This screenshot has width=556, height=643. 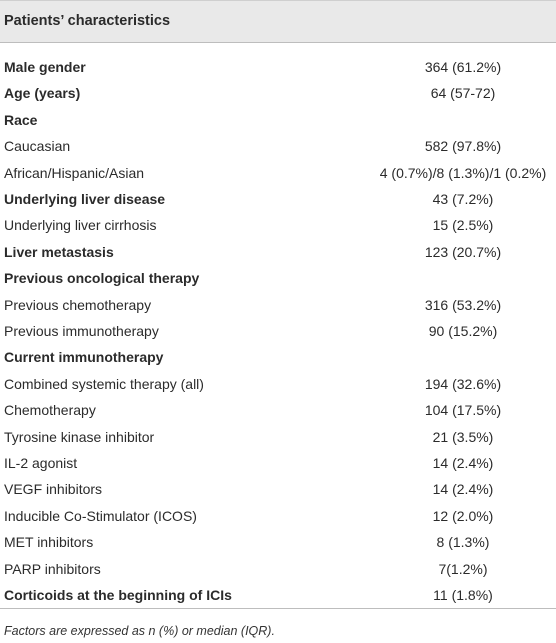 I want to click on row-value: 15 (2.5%), so click(x=463, y=225).